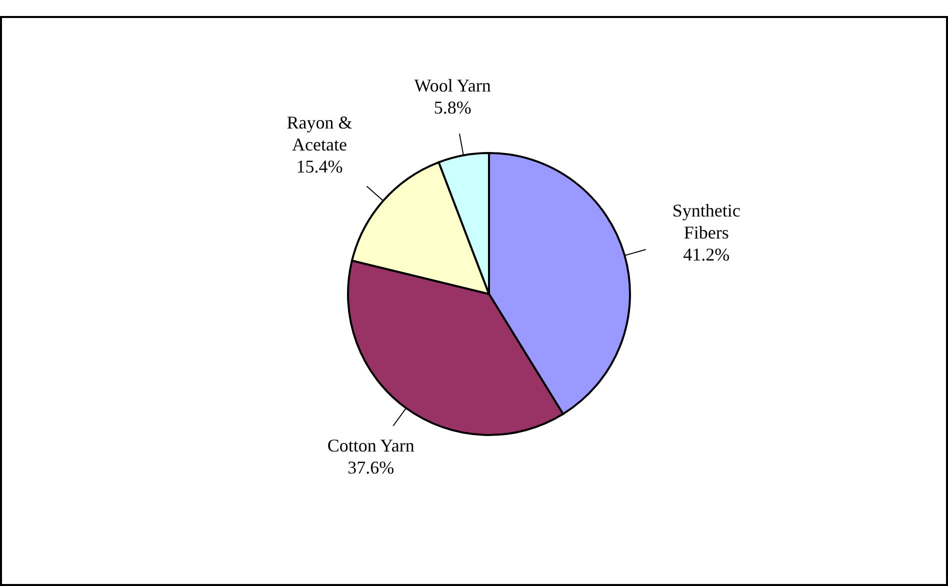  What do you see at coordinates (371, 468) in the screenshot?
I see `data-label: 37.6%` at bounding box center [371, 468].